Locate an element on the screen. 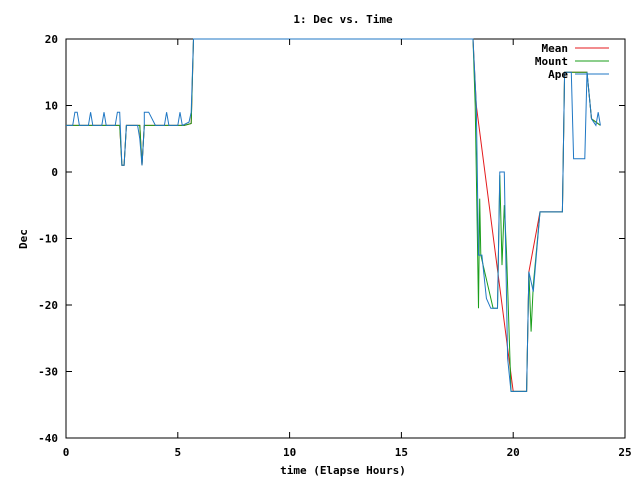 The height and width of the screenshot is (480, 640). y-tick-label: -10 is located at coordinates (48, 239).